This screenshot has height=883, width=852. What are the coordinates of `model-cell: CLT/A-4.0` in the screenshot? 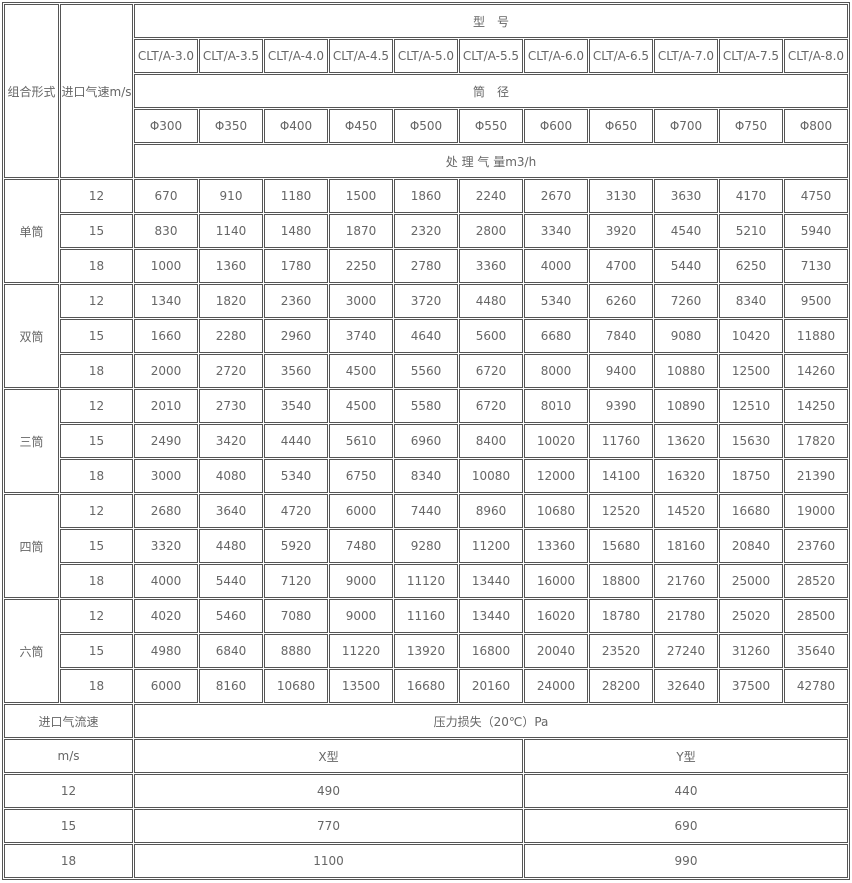 It's located at (296, 56).